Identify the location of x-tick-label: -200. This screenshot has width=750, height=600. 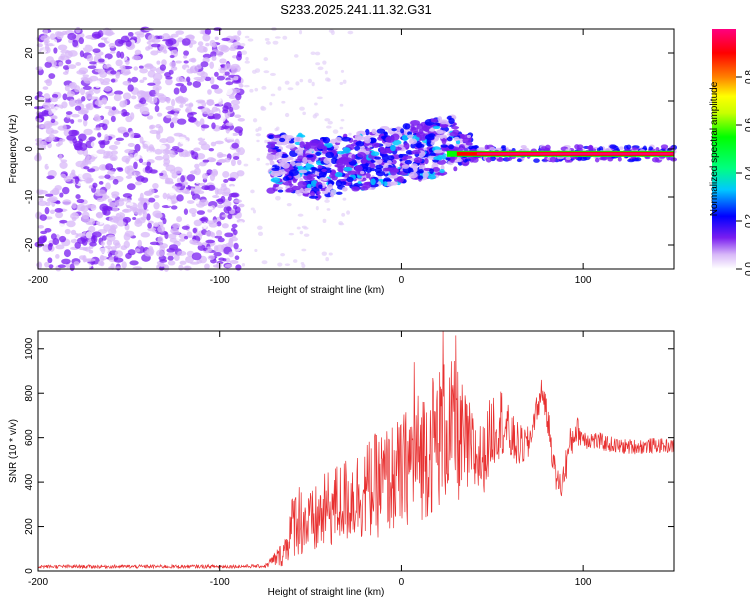
(38, 280).